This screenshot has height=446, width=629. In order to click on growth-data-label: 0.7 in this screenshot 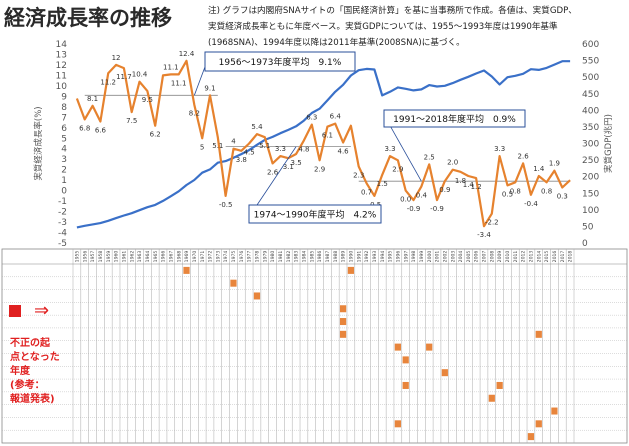, I will do `click(366, 192)`.